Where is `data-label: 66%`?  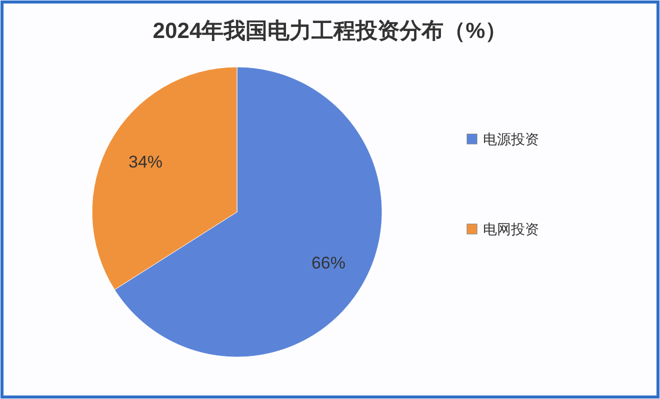
data-label: 66% is located at coordinates (328, 262).